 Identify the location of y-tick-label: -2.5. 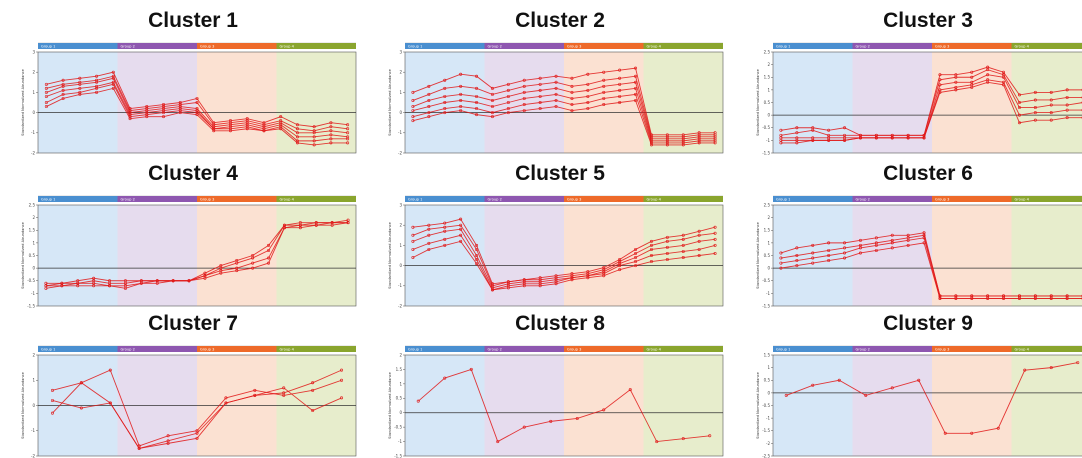
(766, 455).